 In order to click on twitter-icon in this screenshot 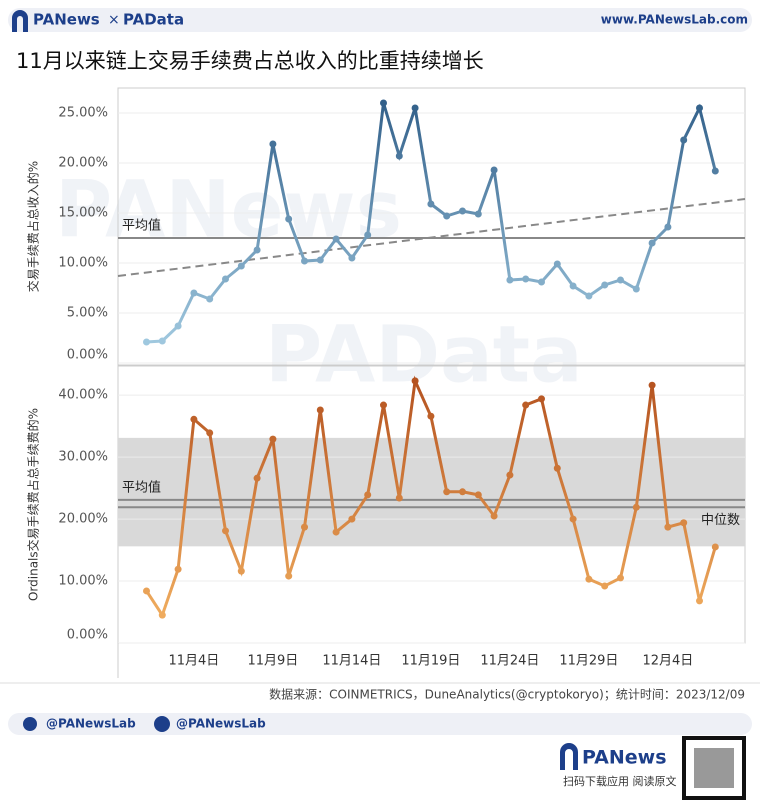, I will do `click(30, 724)`.